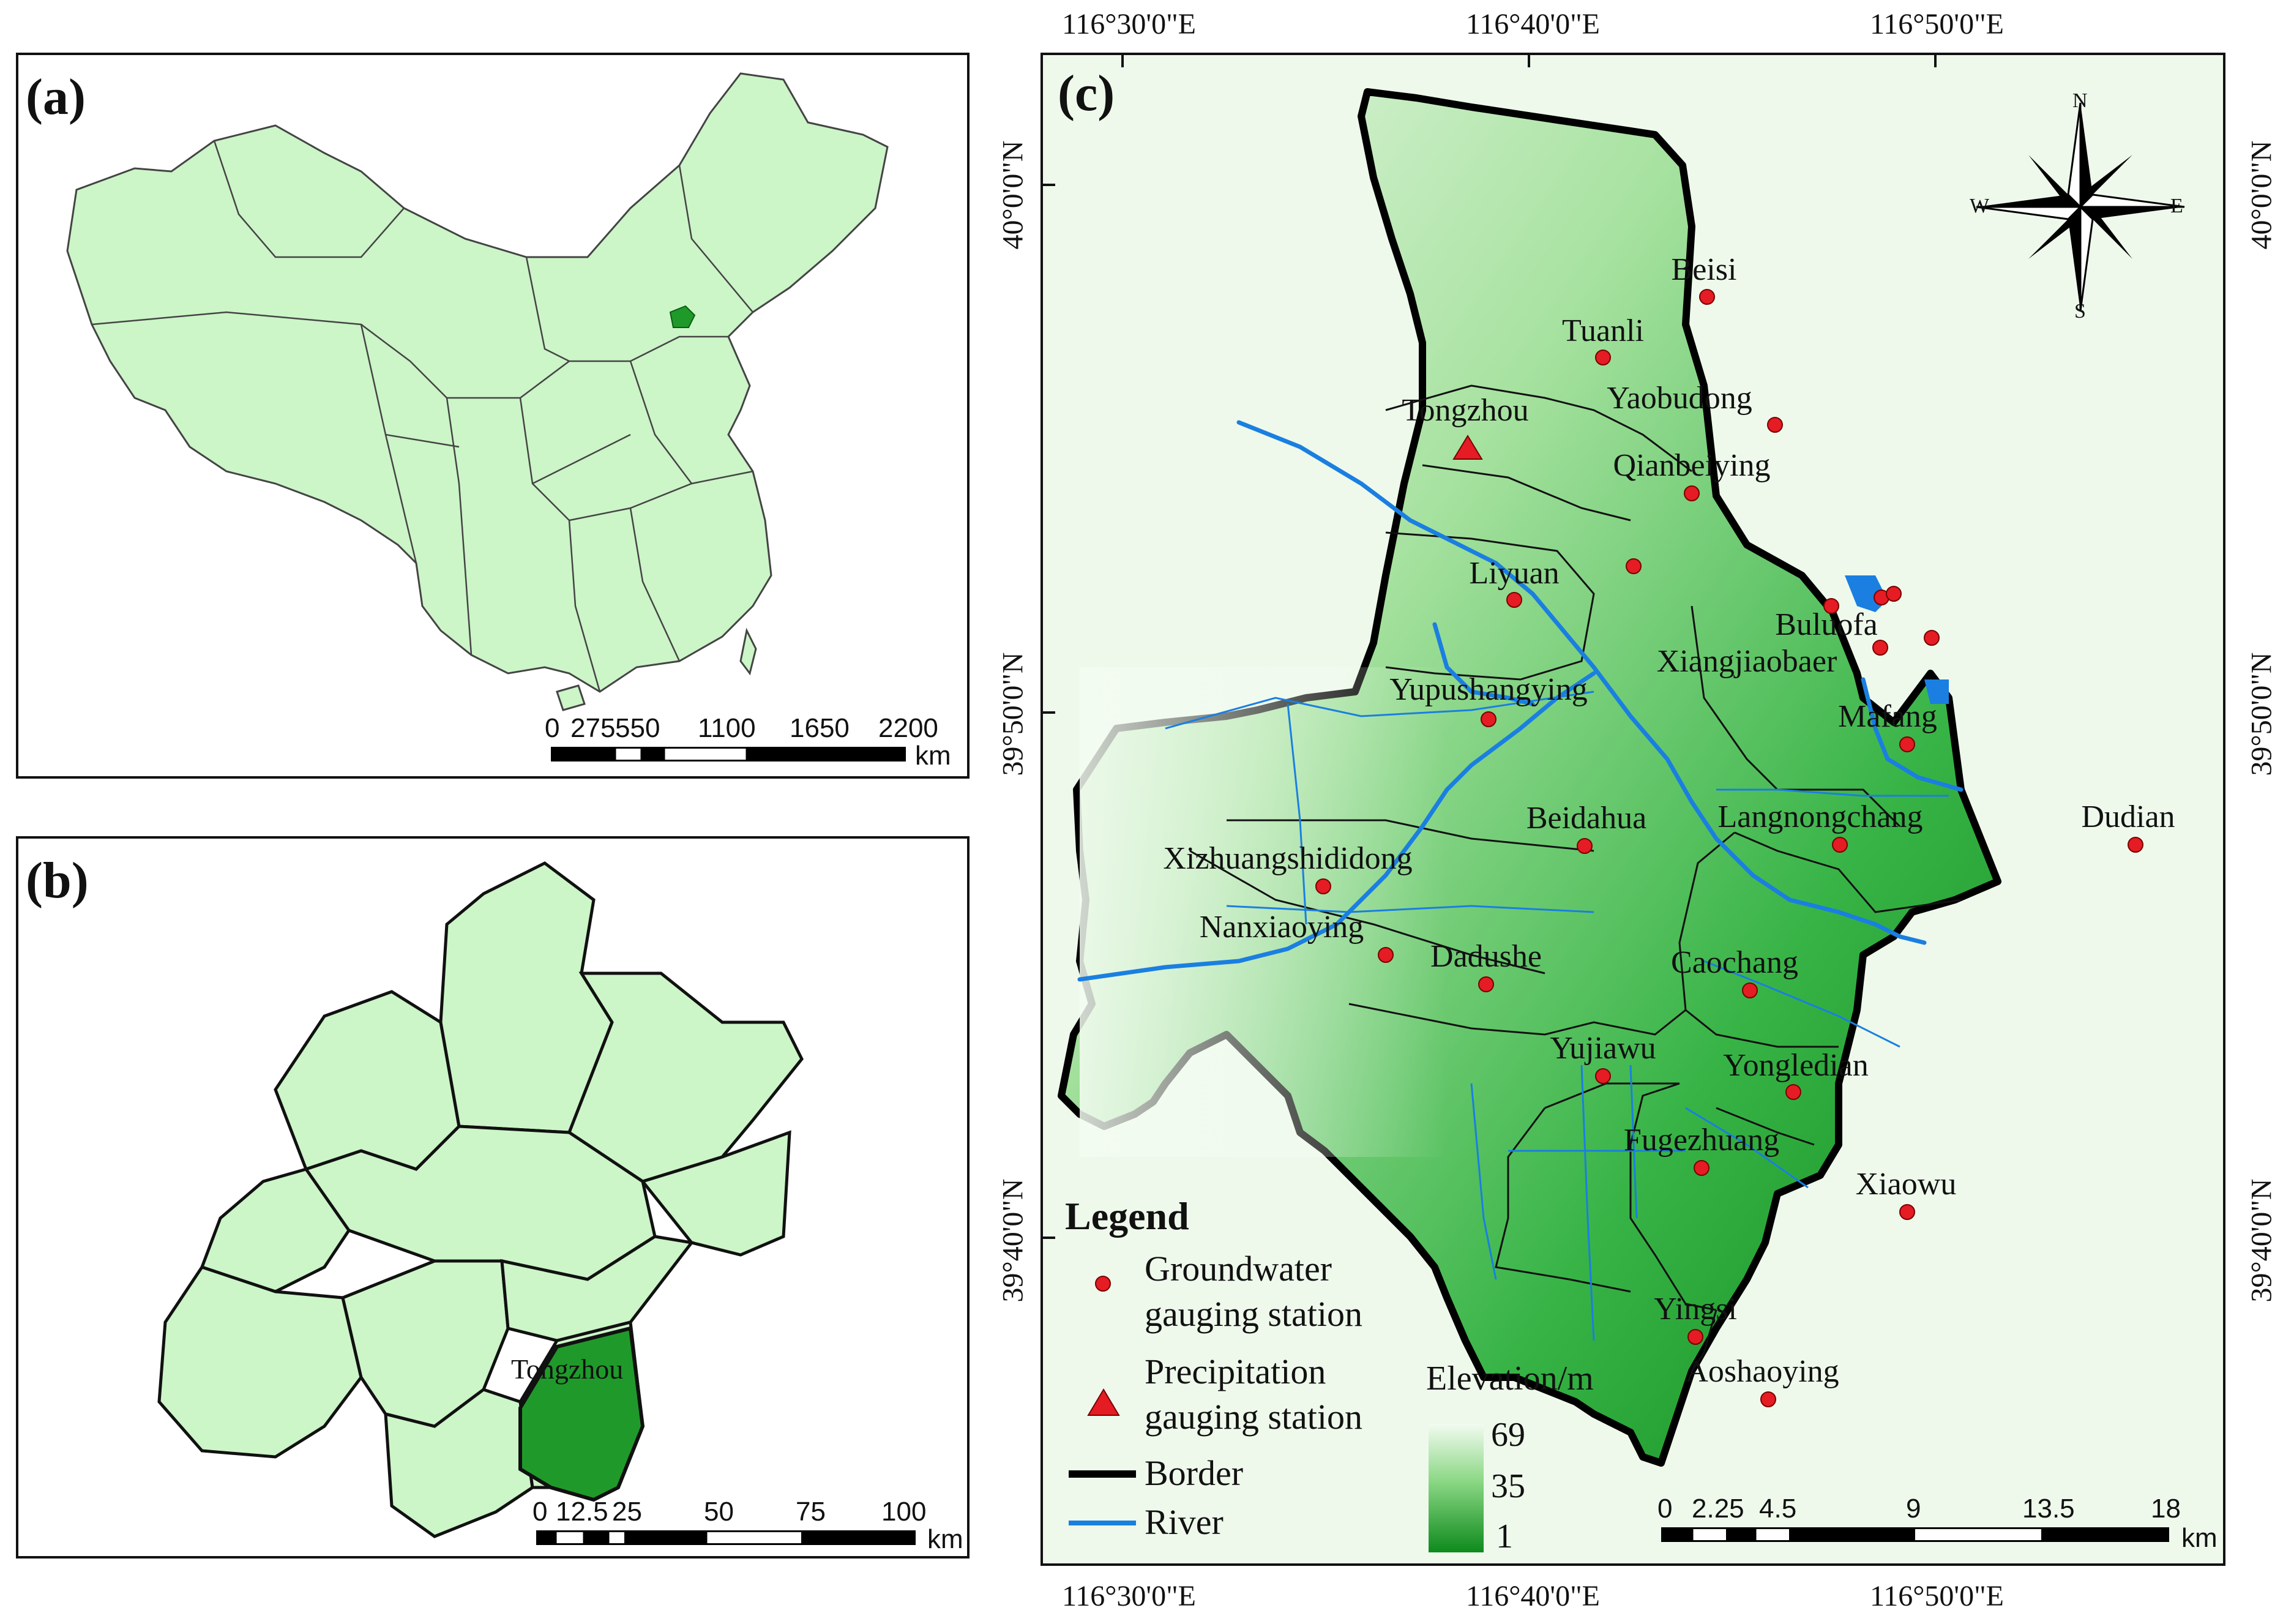 Image resolution: width=2283 pixels, height=1624 pixels. I want to click on lat-right-3: 39°40'0"N, so click(2261, 1240).